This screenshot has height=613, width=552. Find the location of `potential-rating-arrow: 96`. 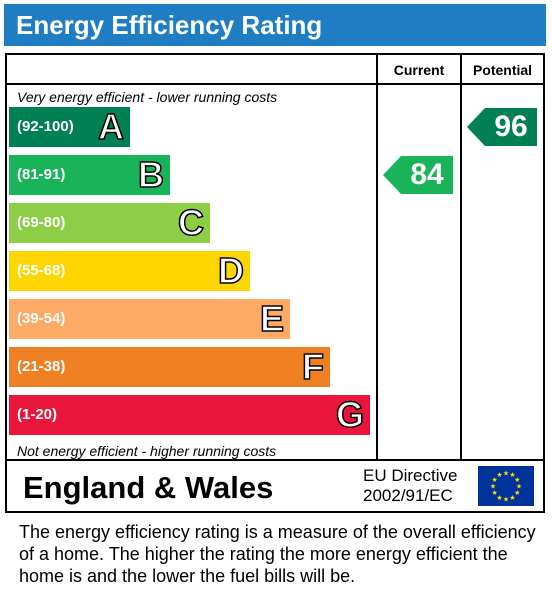

potential-rating-arrow: 96 is located at coordinates (502, 127).